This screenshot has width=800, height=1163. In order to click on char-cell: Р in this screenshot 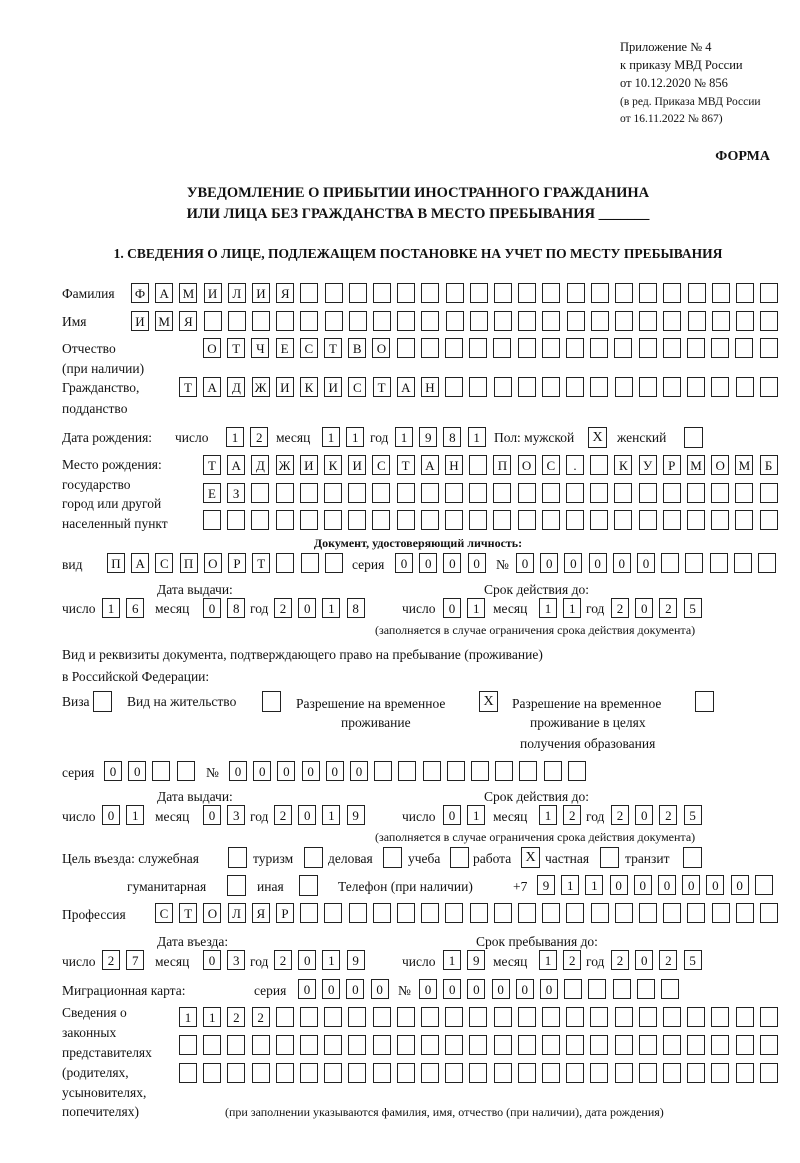, I will do `click(285, 913)`.